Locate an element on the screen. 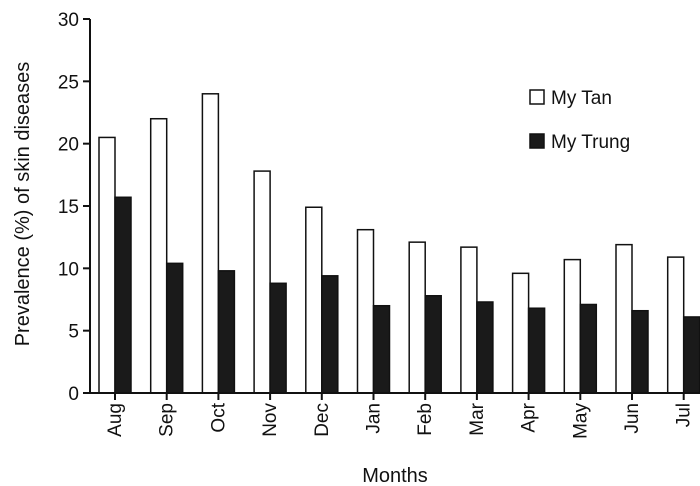 The width and height of the screenshot is (700, 486). x-tick-label: Dec is located at coordinates (322, 420).